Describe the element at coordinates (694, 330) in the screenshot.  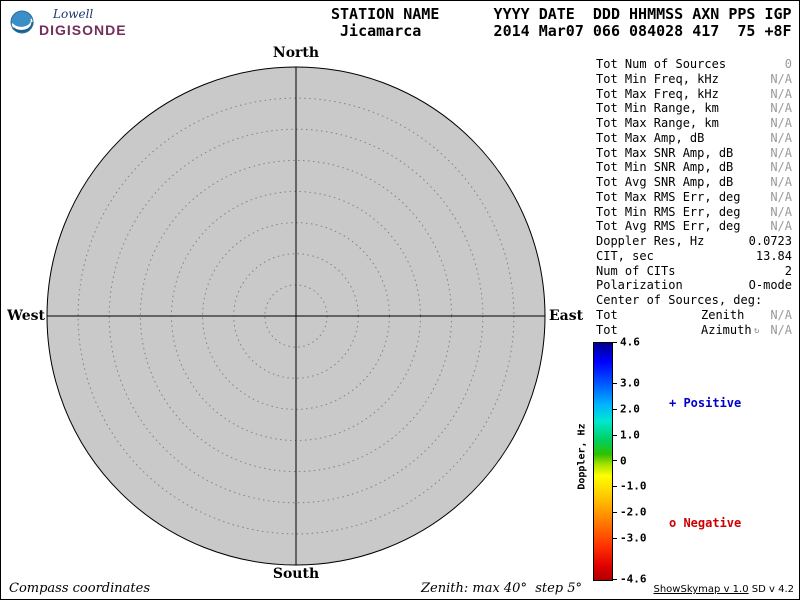
I see `center-row-azimuth: Tot Azimuth ↻ N/A` at that location.